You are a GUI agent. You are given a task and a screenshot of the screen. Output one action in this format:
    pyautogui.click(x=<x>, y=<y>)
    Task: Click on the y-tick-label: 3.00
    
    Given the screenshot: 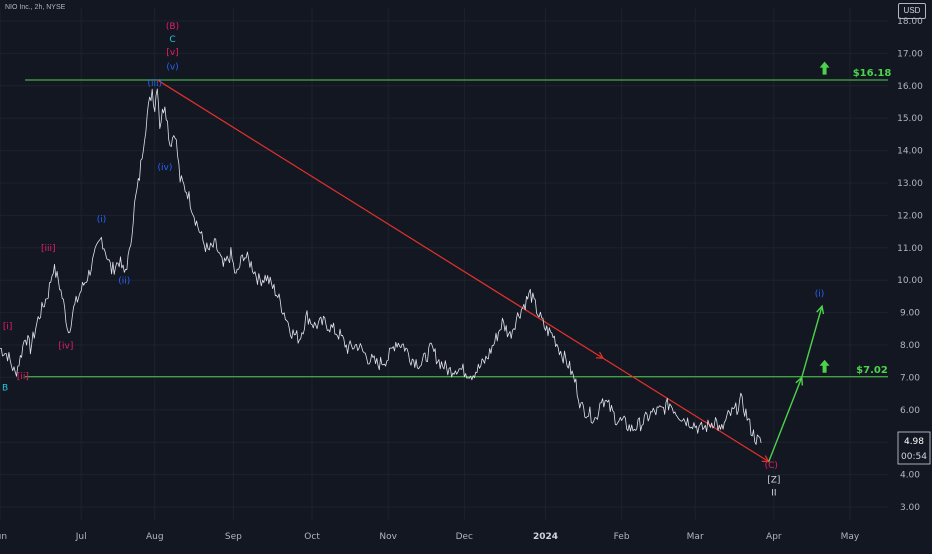 What is the action you would take?
    pyautogui.click(x=910, y=508)
    